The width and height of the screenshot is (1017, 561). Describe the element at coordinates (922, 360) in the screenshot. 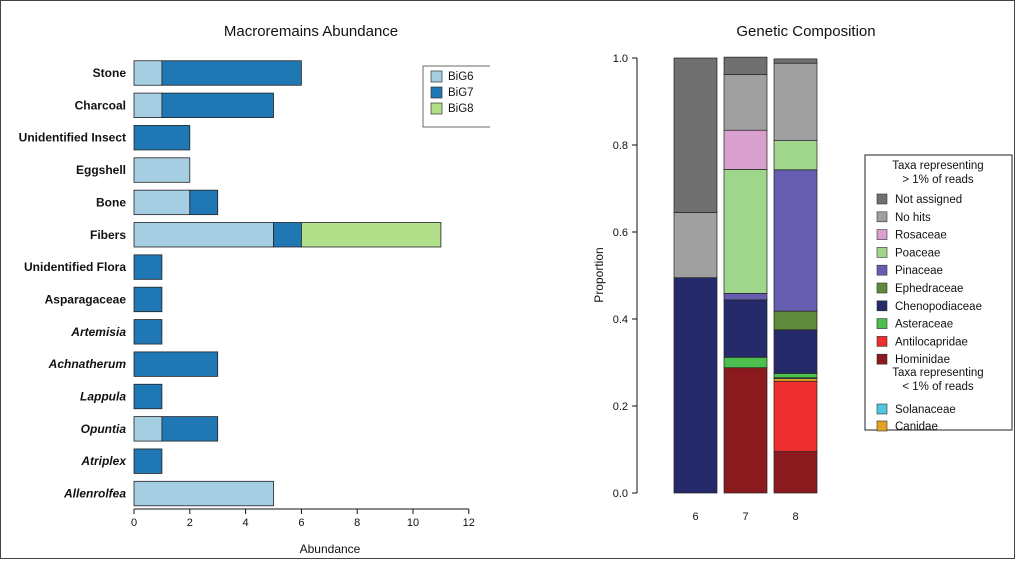

I see `legend-entry: Hominidae` at that location.